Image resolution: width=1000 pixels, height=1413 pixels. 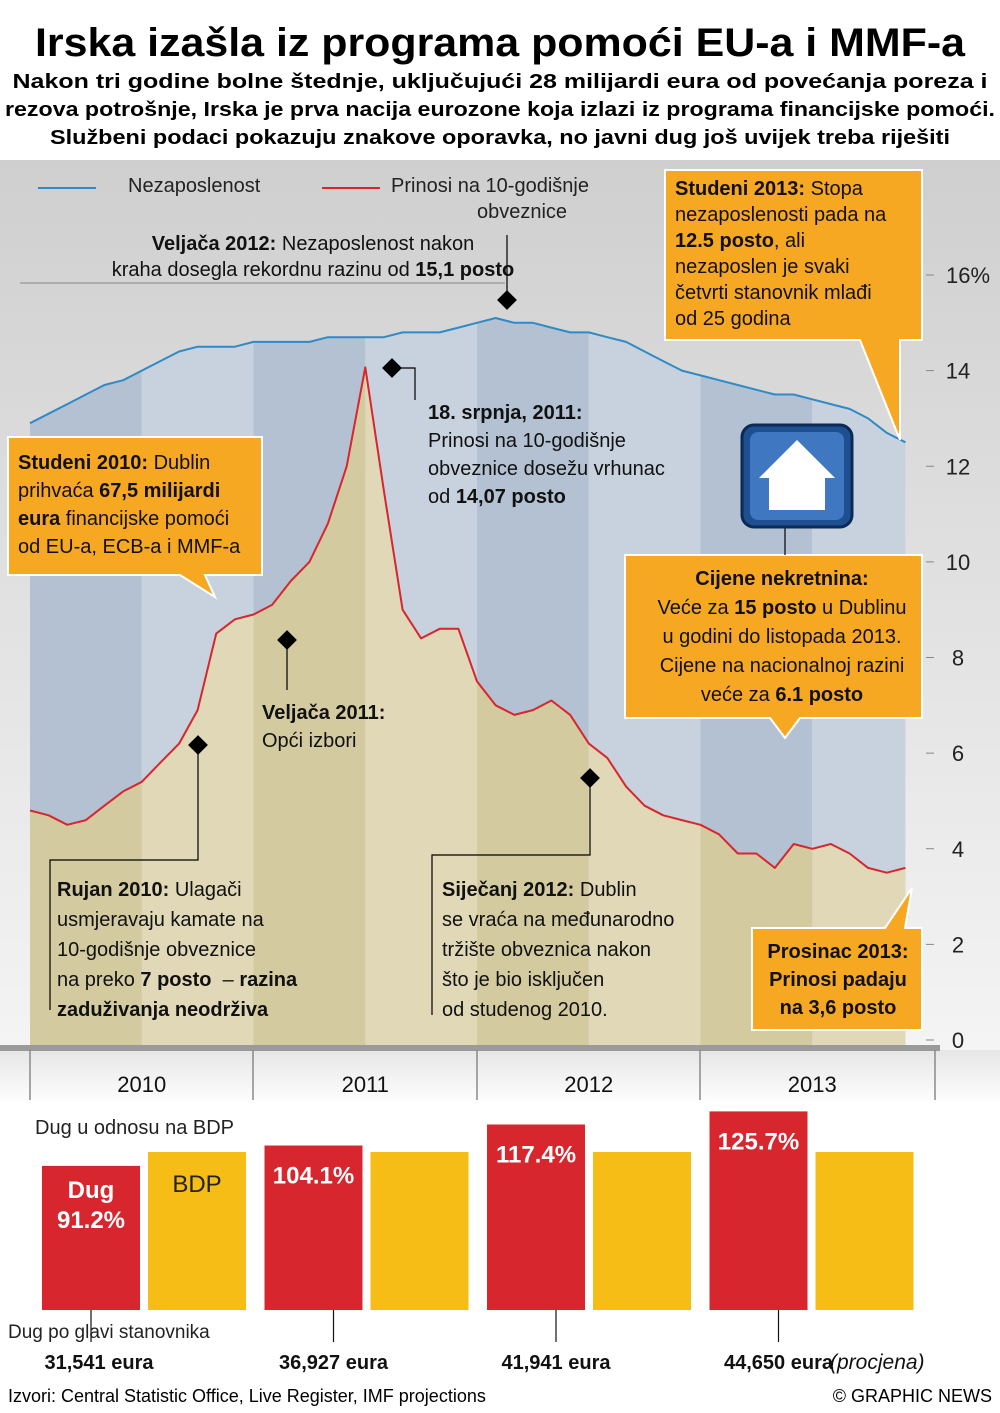 What do you see at coordinates (797, 476) in the screenshot?
I see `house-icon` at bounding box center [797, 476].